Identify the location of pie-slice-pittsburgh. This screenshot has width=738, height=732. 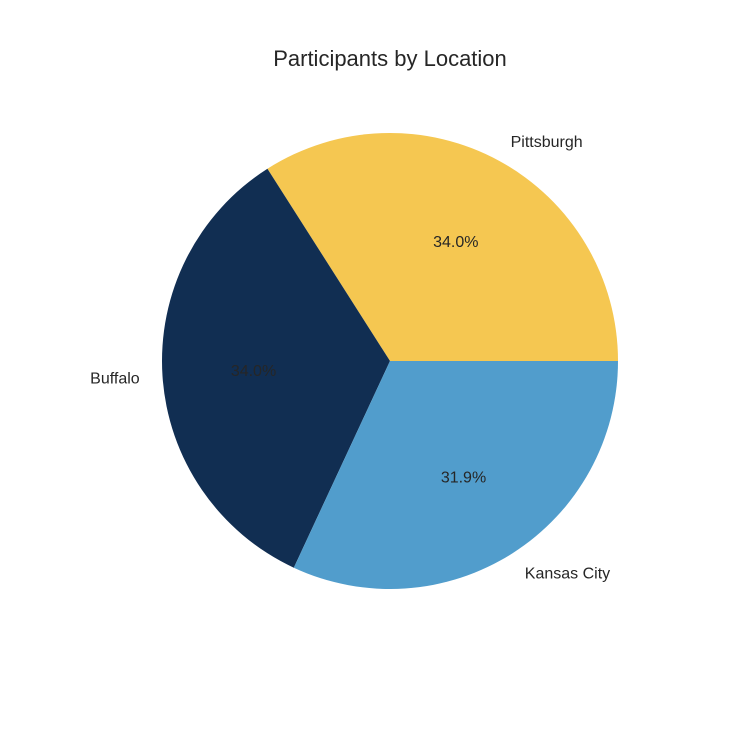
(442, 246).